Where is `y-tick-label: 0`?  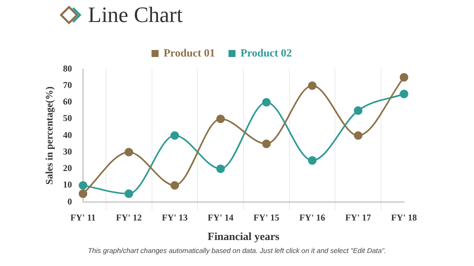
y-tick-label: 0 is located at coordinates (70, 201).